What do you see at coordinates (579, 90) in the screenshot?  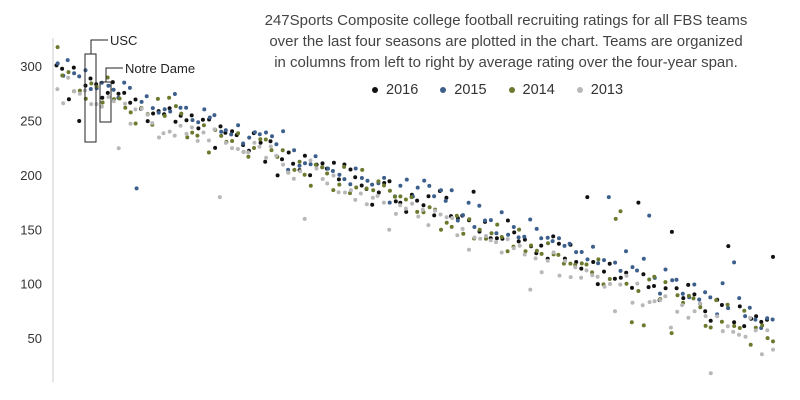 I see `legend-dot-2013` at bounding box center [579, 90].